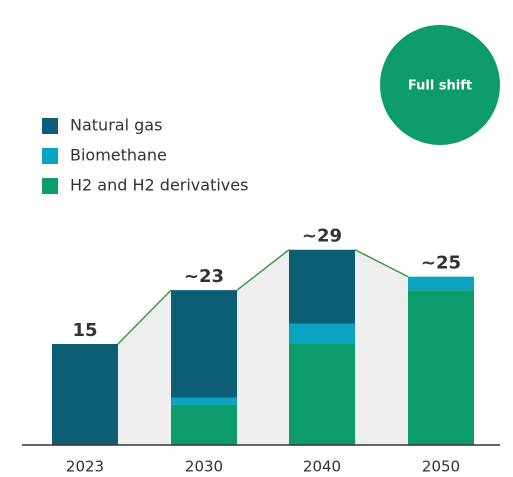 The image size is (513, 477). What do you see at coordinates (85, 467) in the screenshot?
I see `x-tick-label: 2023` at bounding box center [85, 467].